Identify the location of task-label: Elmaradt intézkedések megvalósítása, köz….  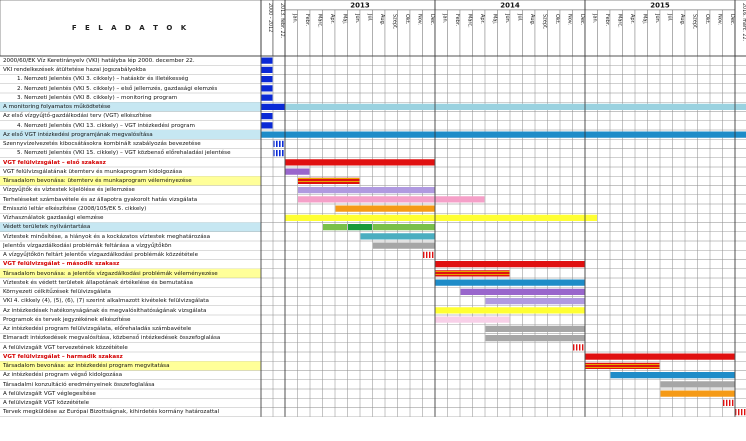
(112, 338).